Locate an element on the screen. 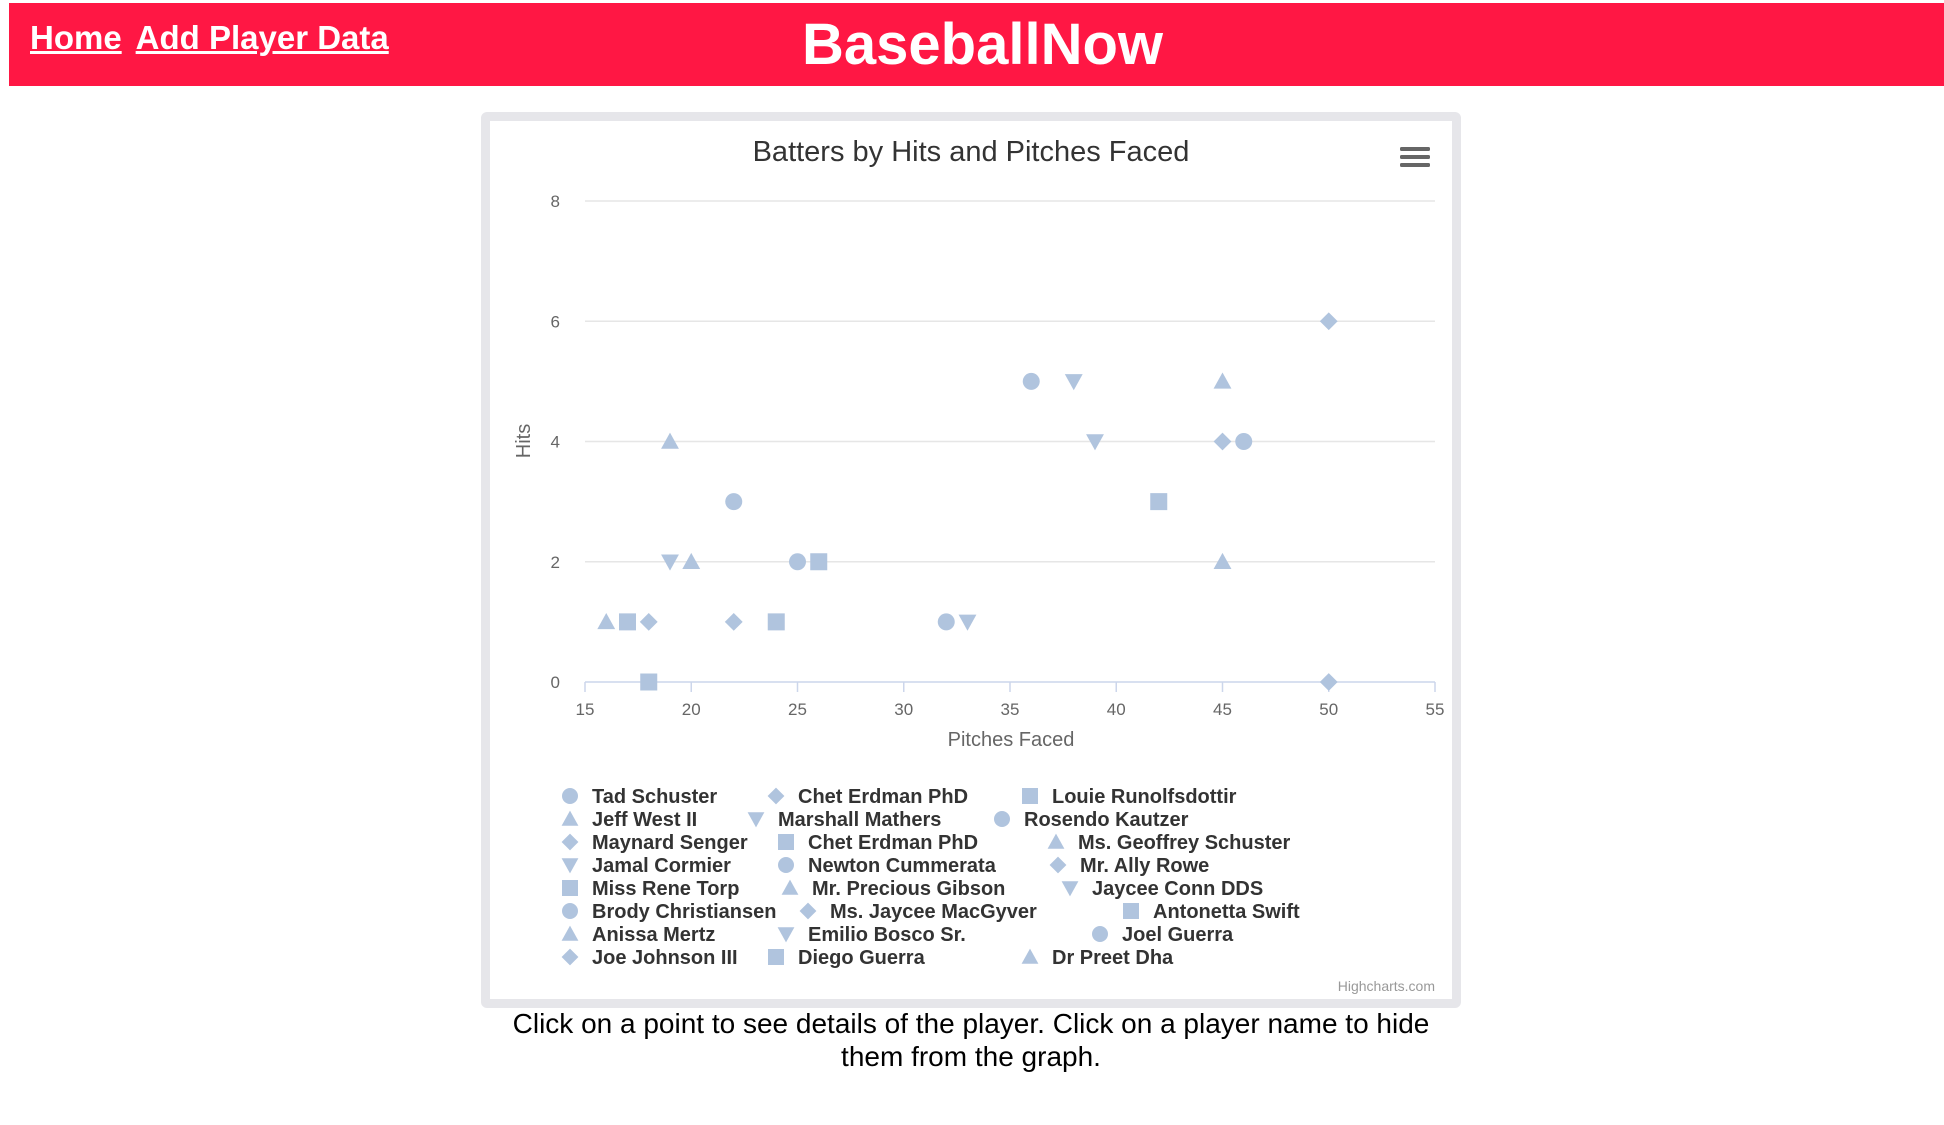  legend-label: Jamal Cormier is located at coordinates (661, 866).